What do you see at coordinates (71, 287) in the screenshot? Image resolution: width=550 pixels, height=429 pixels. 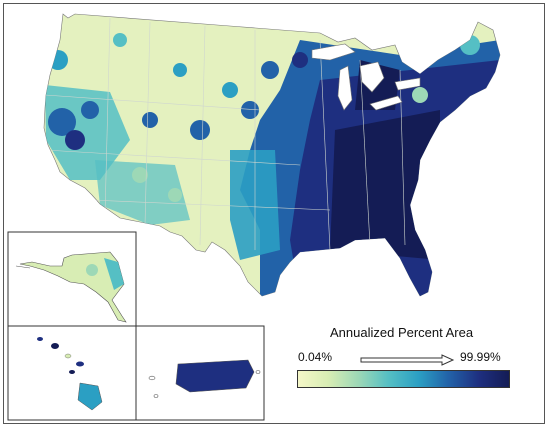 I see `alaska-inset` at bounding box center [71, 287].